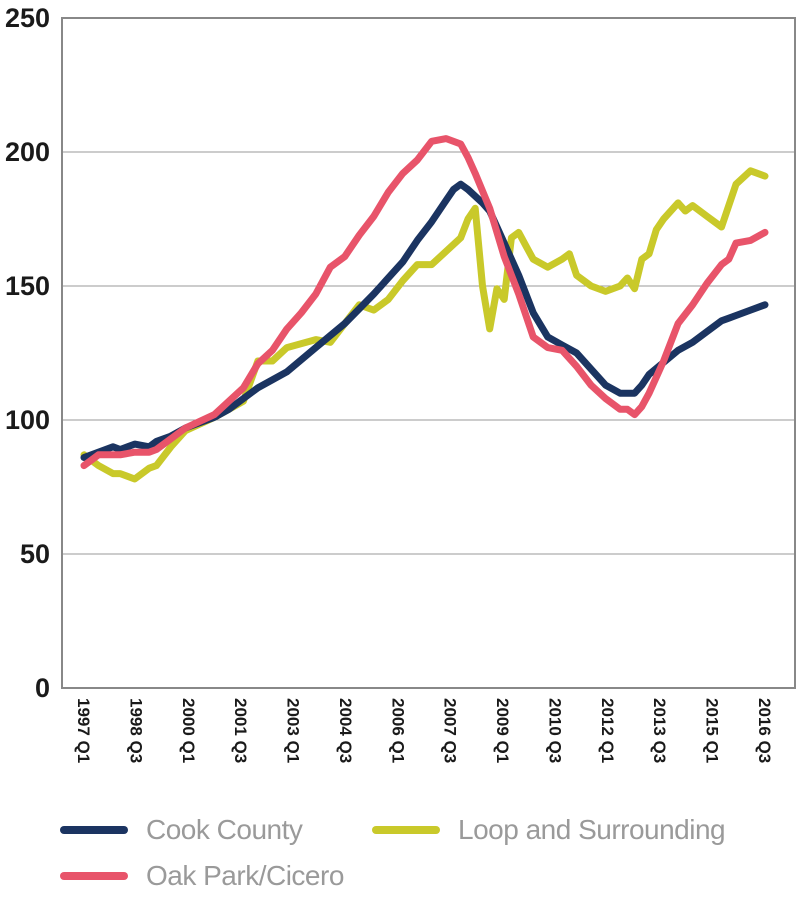 The height and width of the screenshot is (900, 800). I want to click on y-tick-label-0: 0, so click(42, 688).